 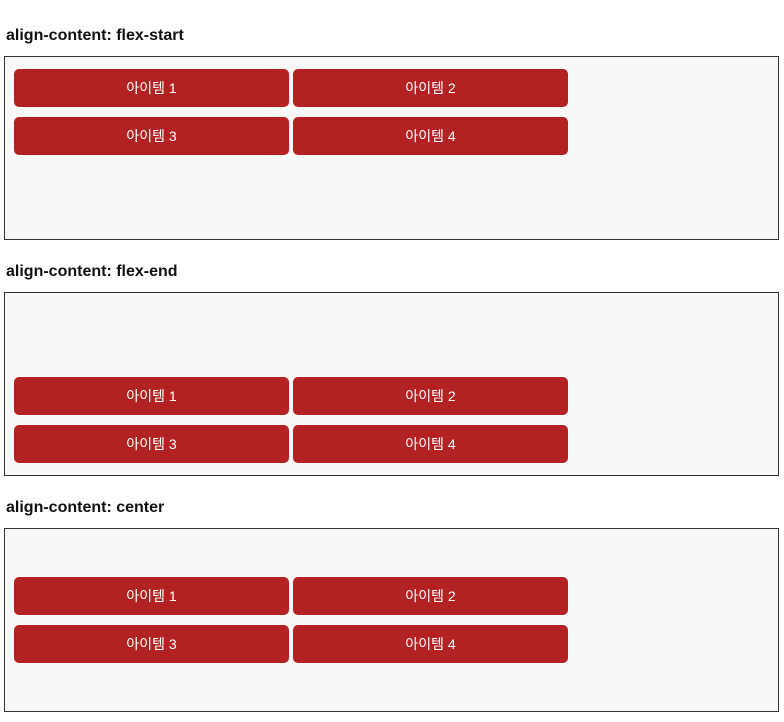 I want to click on section-heading: align-content: center, so click(x=85, y=507).